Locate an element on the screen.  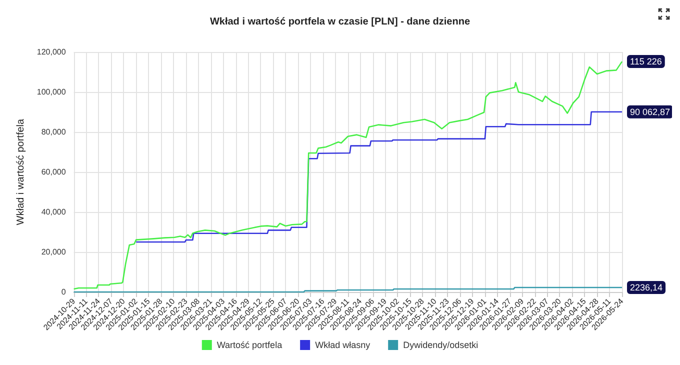
y-tick-label: 20,000 is located at coordinates (53, 252).